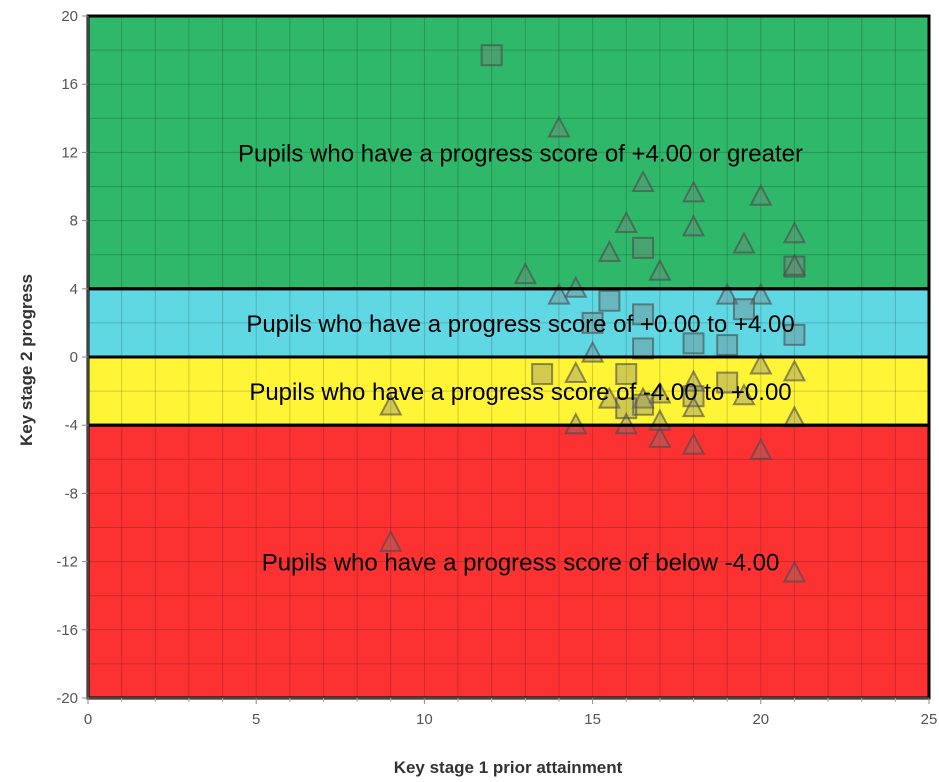  I want to click on x-tick-label: 25, so click(929, 719).